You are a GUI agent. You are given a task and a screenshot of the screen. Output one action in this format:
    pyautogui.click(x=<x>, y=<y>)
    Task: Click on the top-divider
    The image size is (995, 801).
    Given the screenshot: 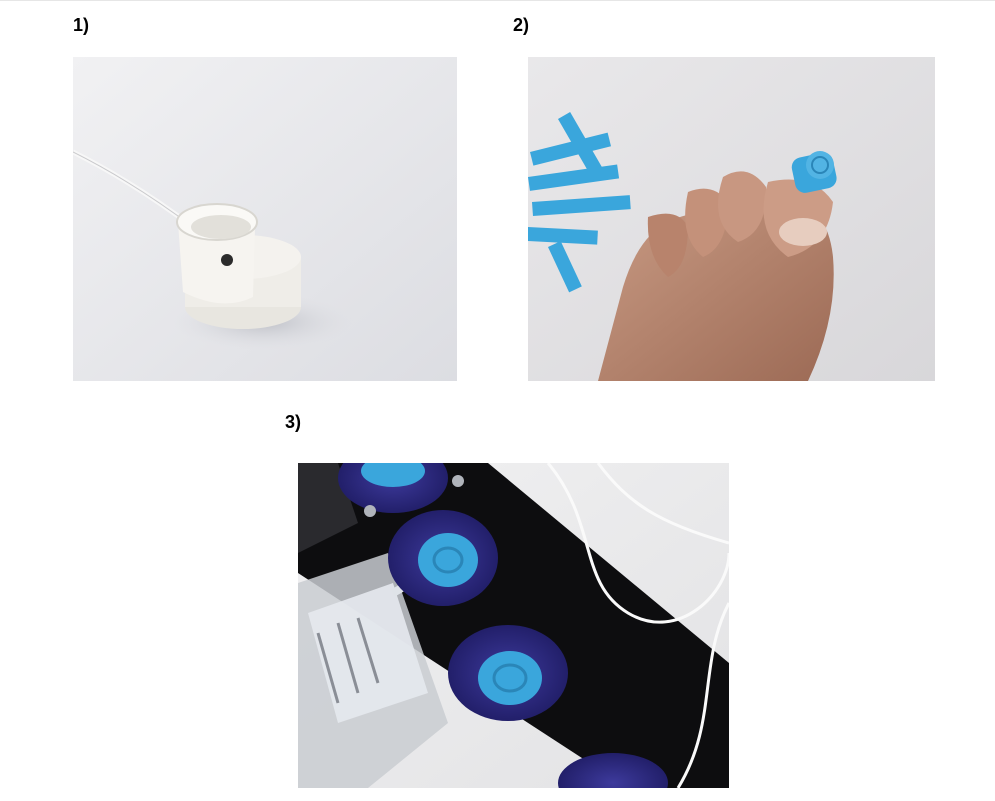 What is the action you would take?
    pyautogui.click(x=497, y=0)
    